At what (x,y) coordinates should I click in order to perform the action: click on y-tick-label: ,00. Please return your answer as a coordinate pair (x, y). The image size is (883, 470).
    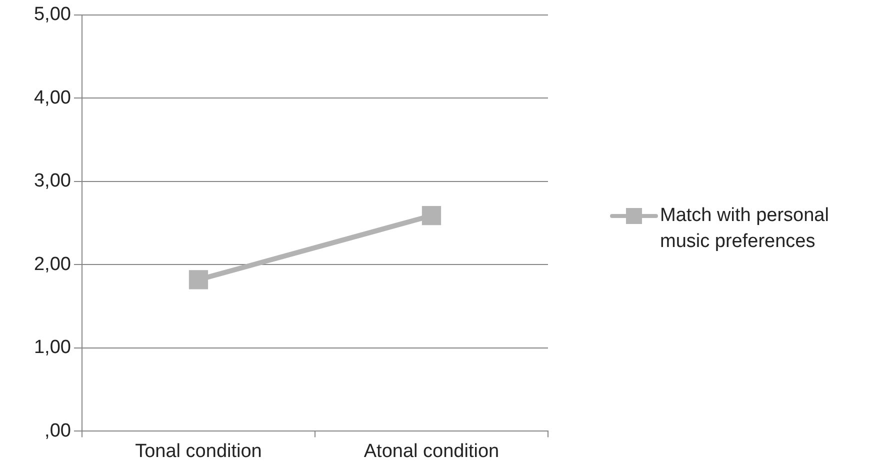
    Looking at the image, I should click on (57, 431).